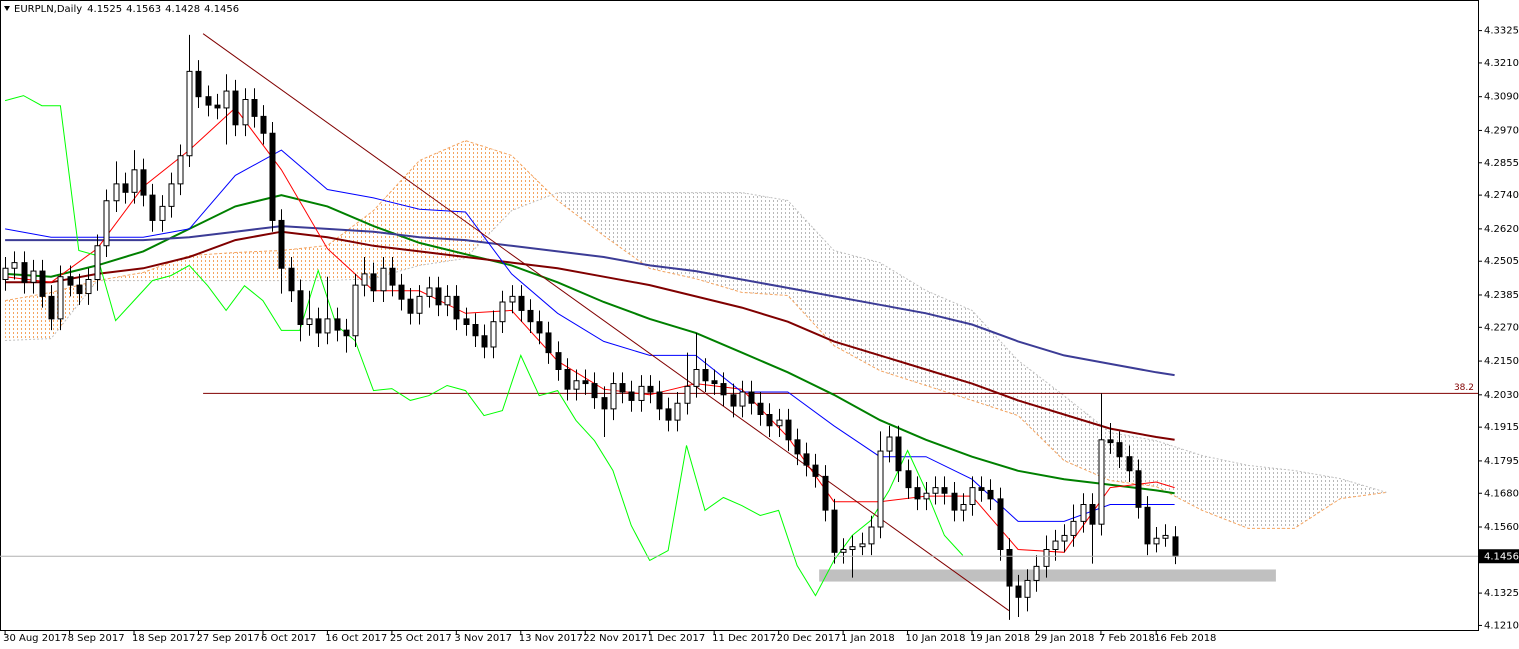  Describe the element at coordinates (1501, 327) in the screenshot. I see `y-tick-label: 4.2270` at that location.